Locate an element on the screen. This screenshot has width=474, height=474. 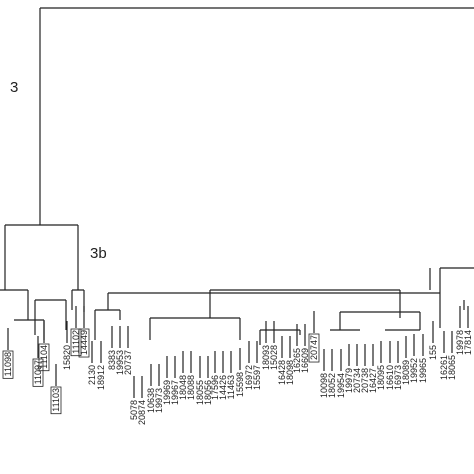
leaf-label: 16265 is located at coordinates (297, 360).